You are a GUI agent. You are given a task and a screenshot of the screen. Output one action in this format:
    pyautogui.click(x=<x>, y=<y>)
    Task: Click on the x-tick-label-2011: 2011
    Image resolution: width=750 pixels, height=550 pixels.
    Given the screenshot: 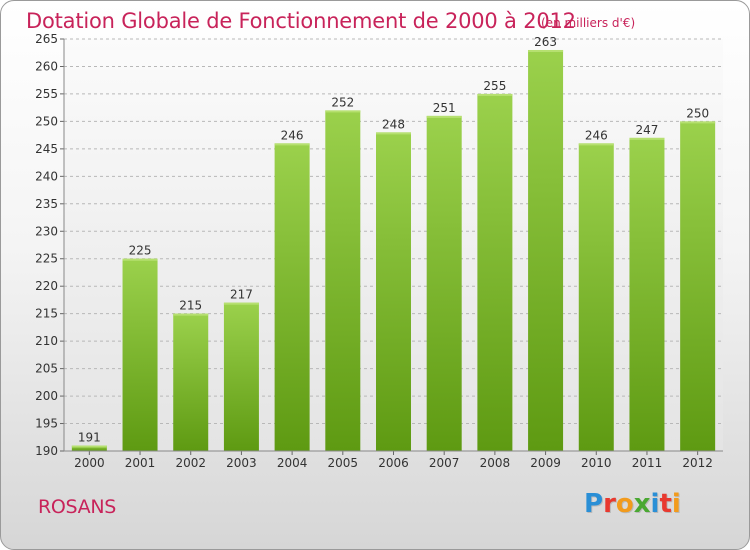 What is the action you would take?
    pyautogui.click(x=647, y=463)
    